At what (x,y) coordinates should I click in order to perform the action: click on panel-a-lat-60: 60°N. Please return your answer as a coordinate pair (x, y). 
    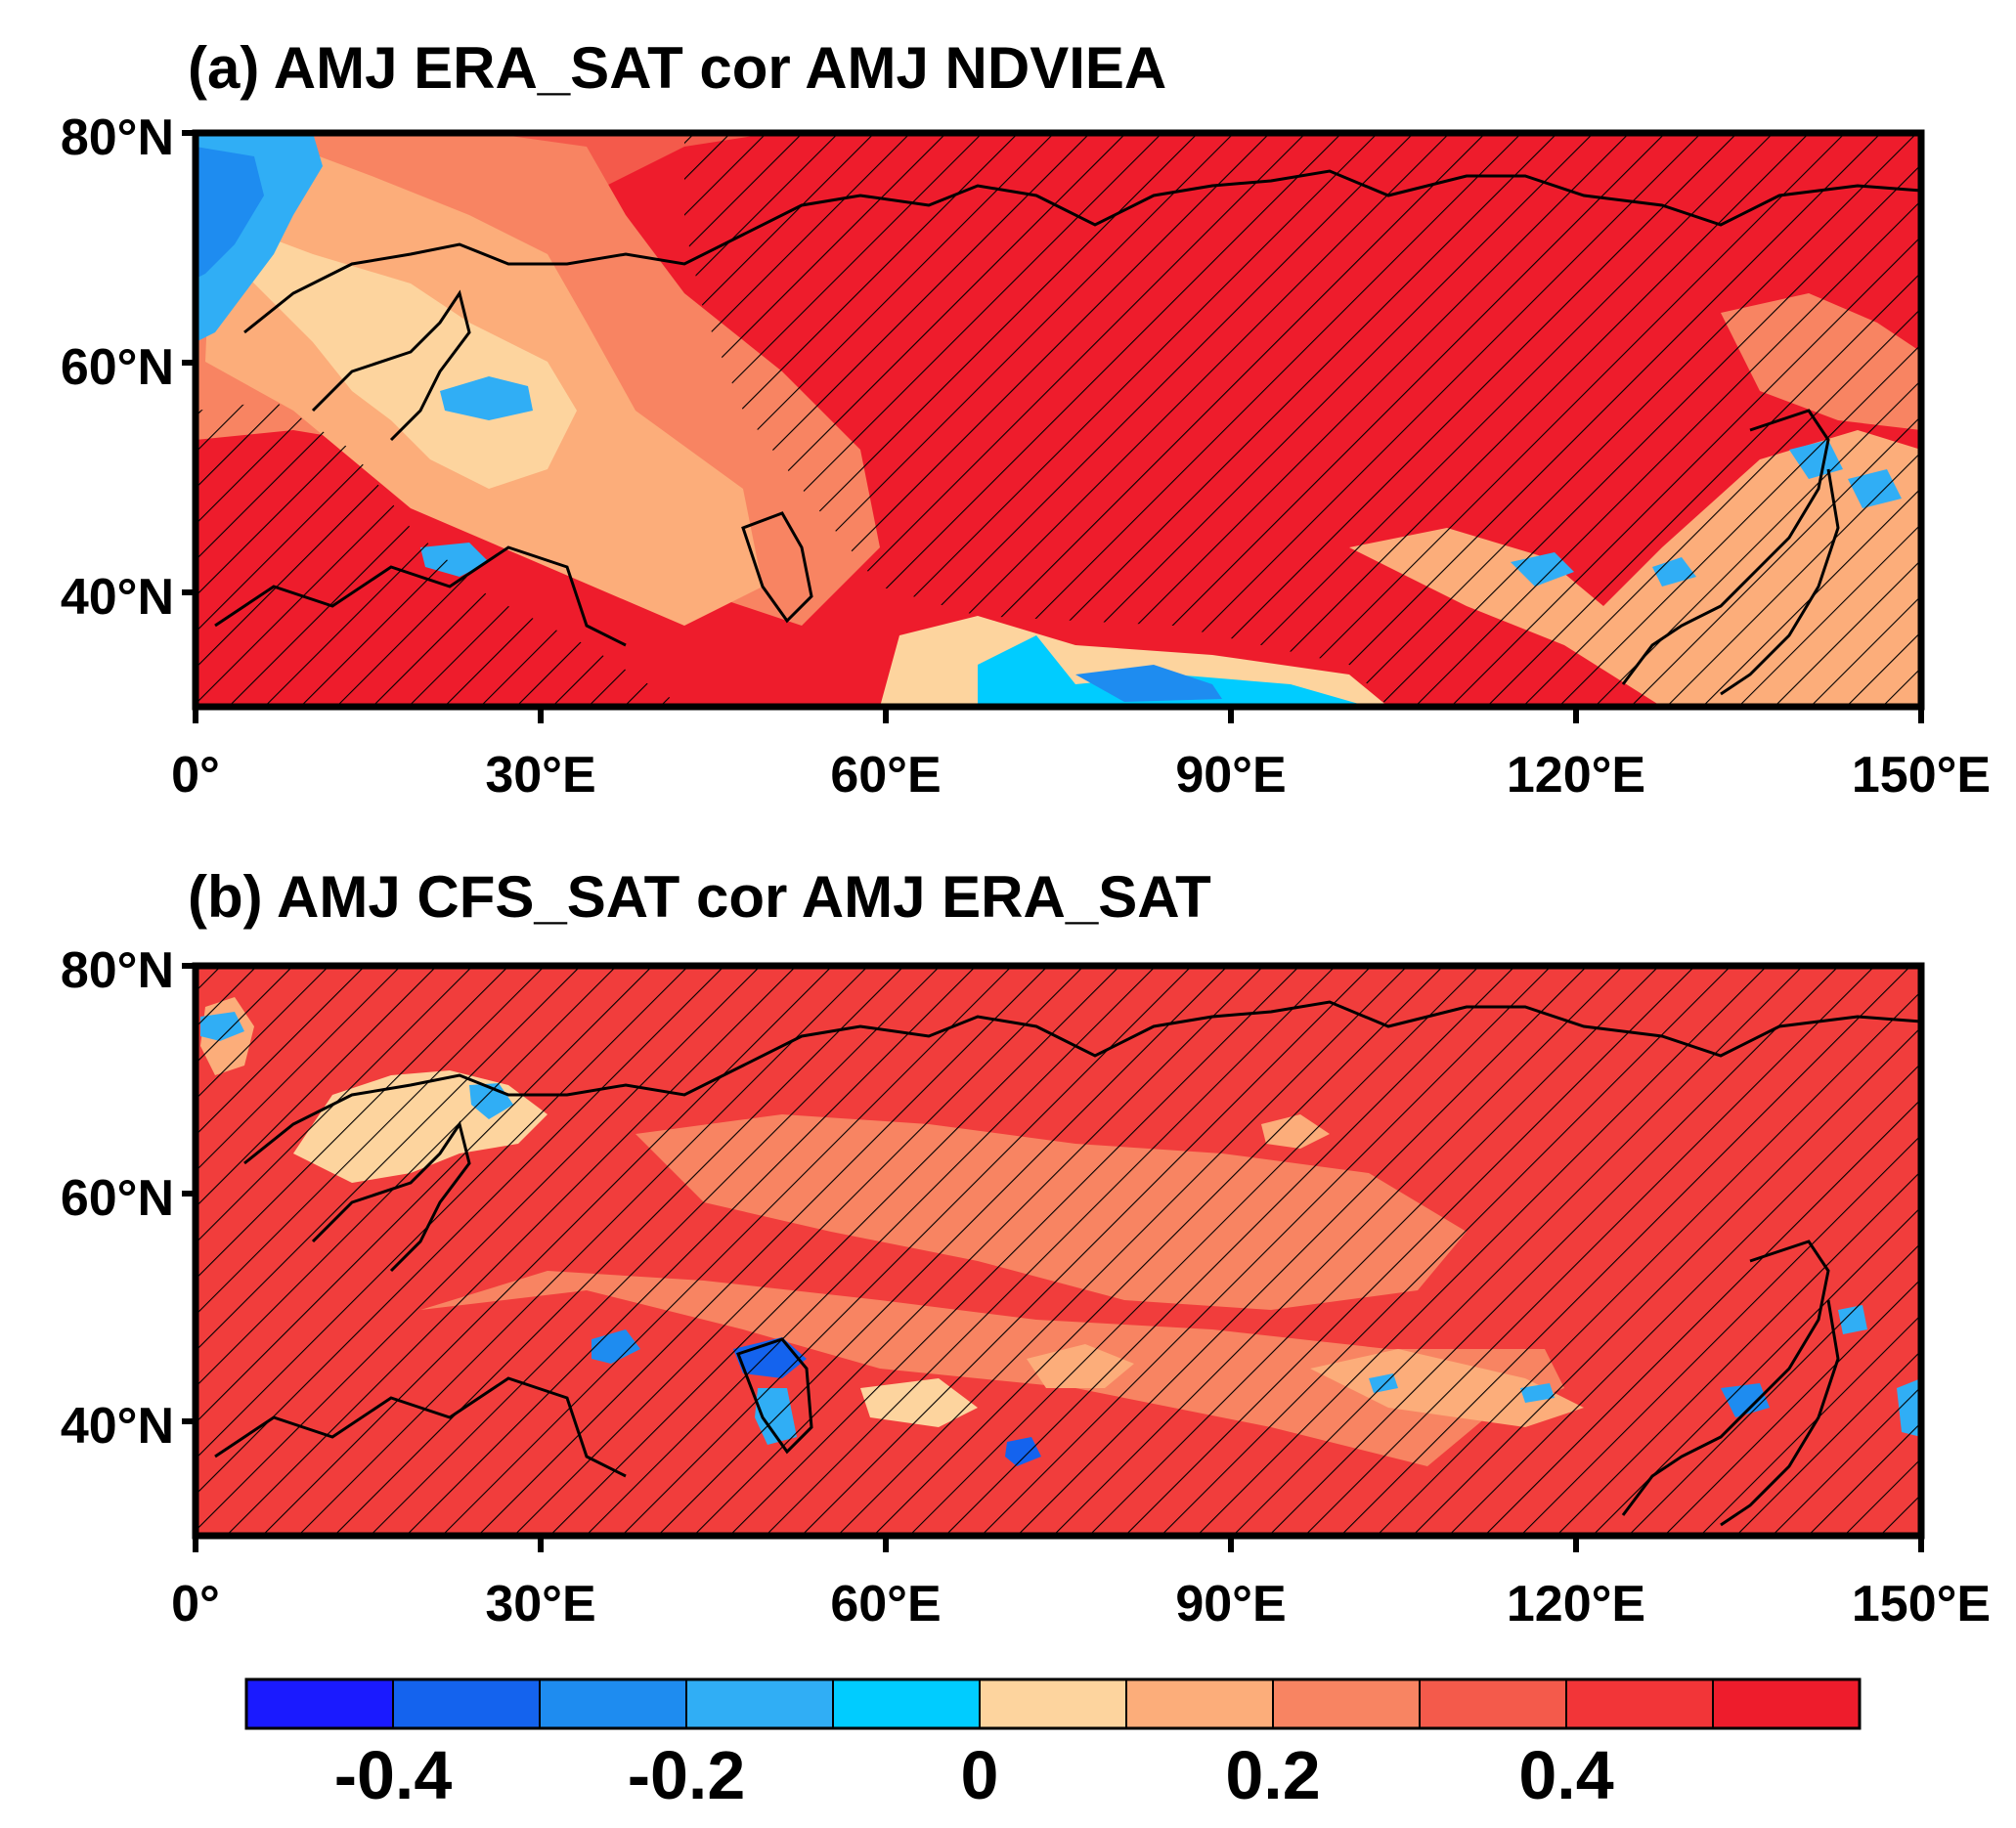
    Looking at the image, I should click on (117, 367).